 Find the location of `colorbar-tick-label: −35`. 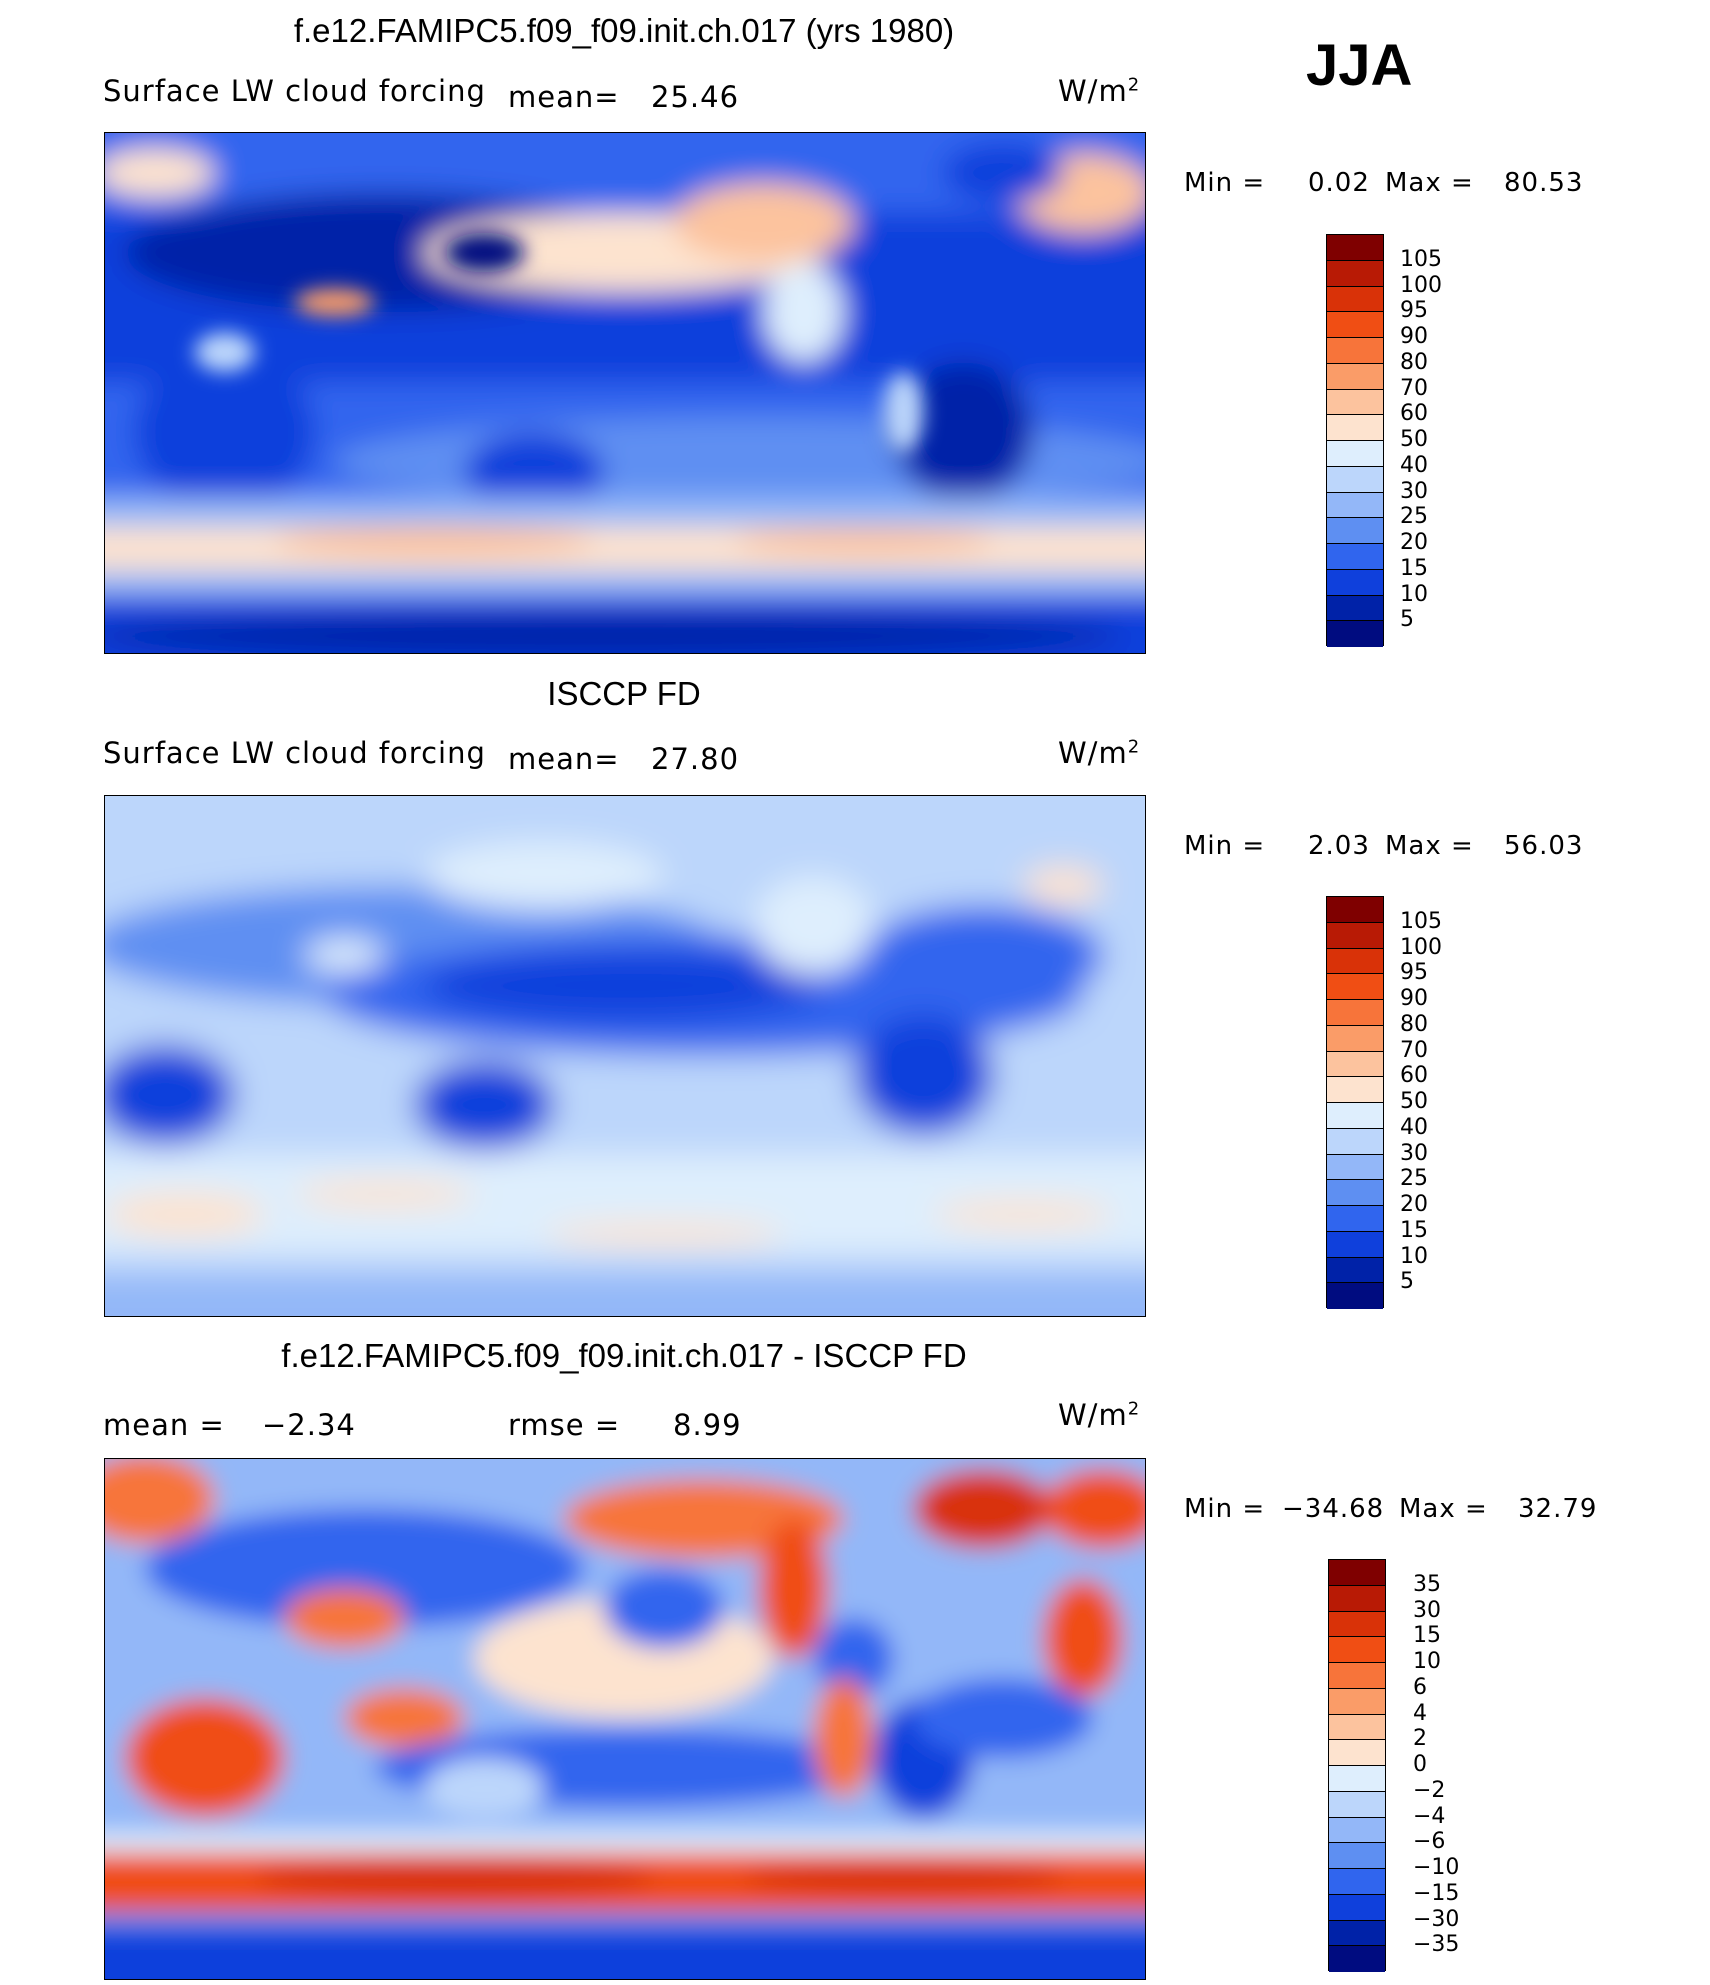

colorbar-tick-label: −35 is located at coordinates (1436, 1945).